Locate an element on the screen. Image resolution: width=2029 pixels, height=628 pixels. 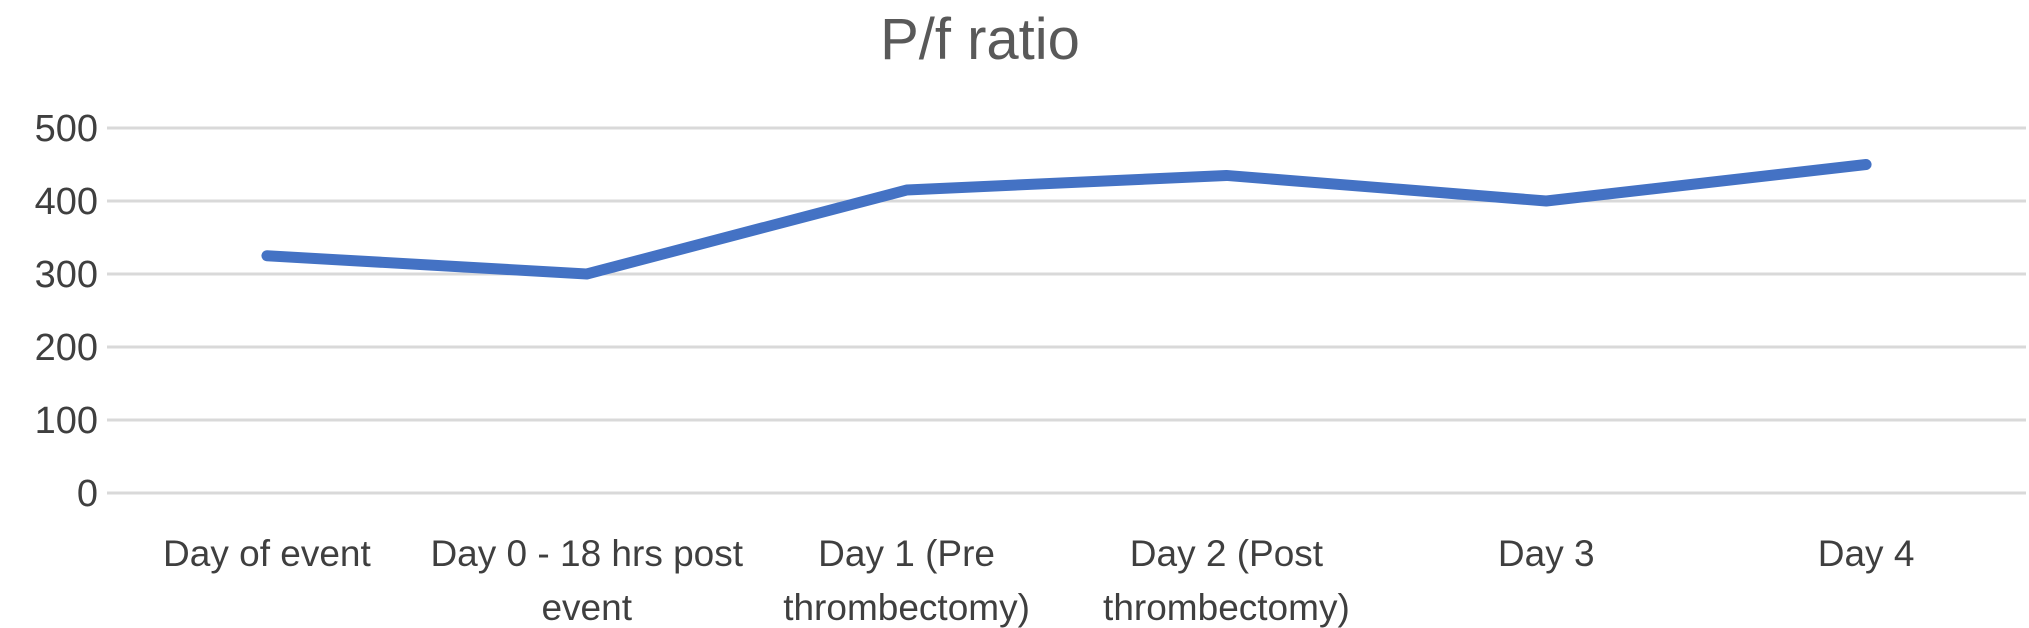
y-axis-tick-label: 300 is located at coordinates (66, 275).